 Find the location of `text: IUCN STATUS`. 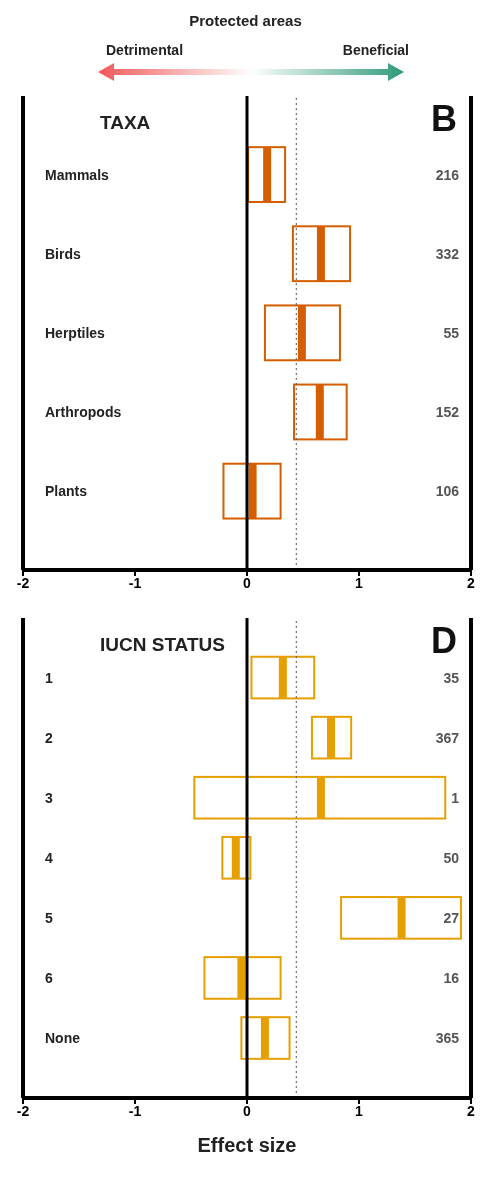

text: IUCN STATUS is located at coordinates (162, 645).